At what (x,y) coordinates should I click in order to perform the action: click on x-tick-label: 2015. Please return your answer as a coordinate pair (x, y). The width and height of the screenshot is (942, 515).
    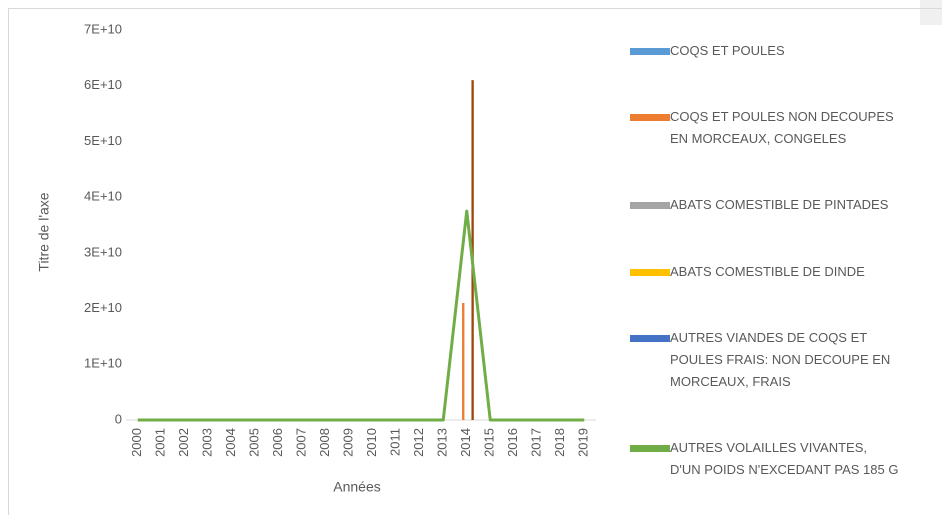
    Looking at the image, I should click on (489, 442).